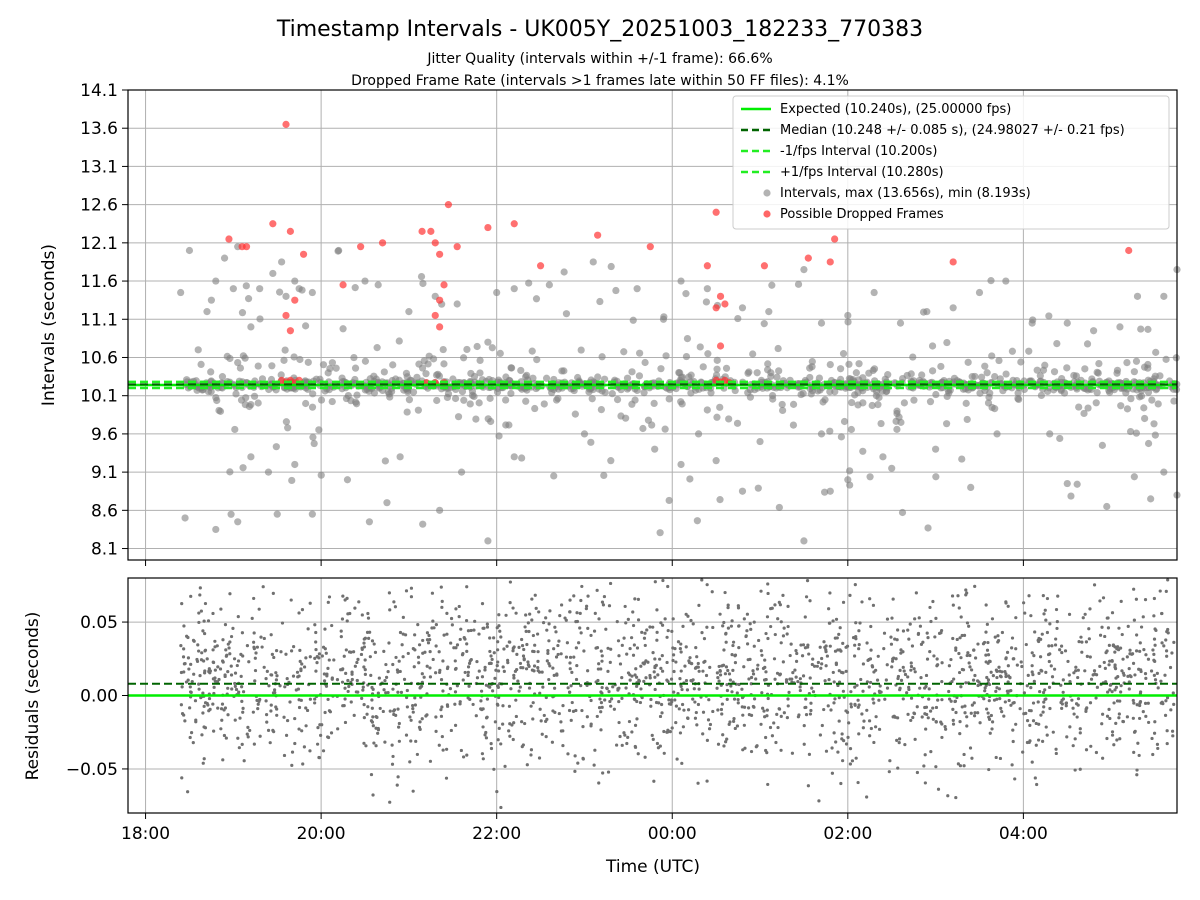  What do you see at coordinates (99, 397) in the screenshot?
I see `intervals-y-tick-label-4: 10.1` at bounding box center [99, 397].